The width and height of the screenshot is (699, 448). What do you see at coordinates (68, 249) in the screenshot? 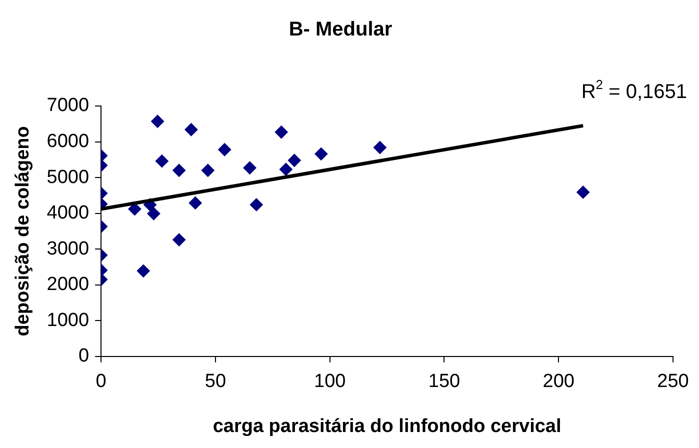
I see `y-tick-label: 3000` at bounding box center [68, 249].